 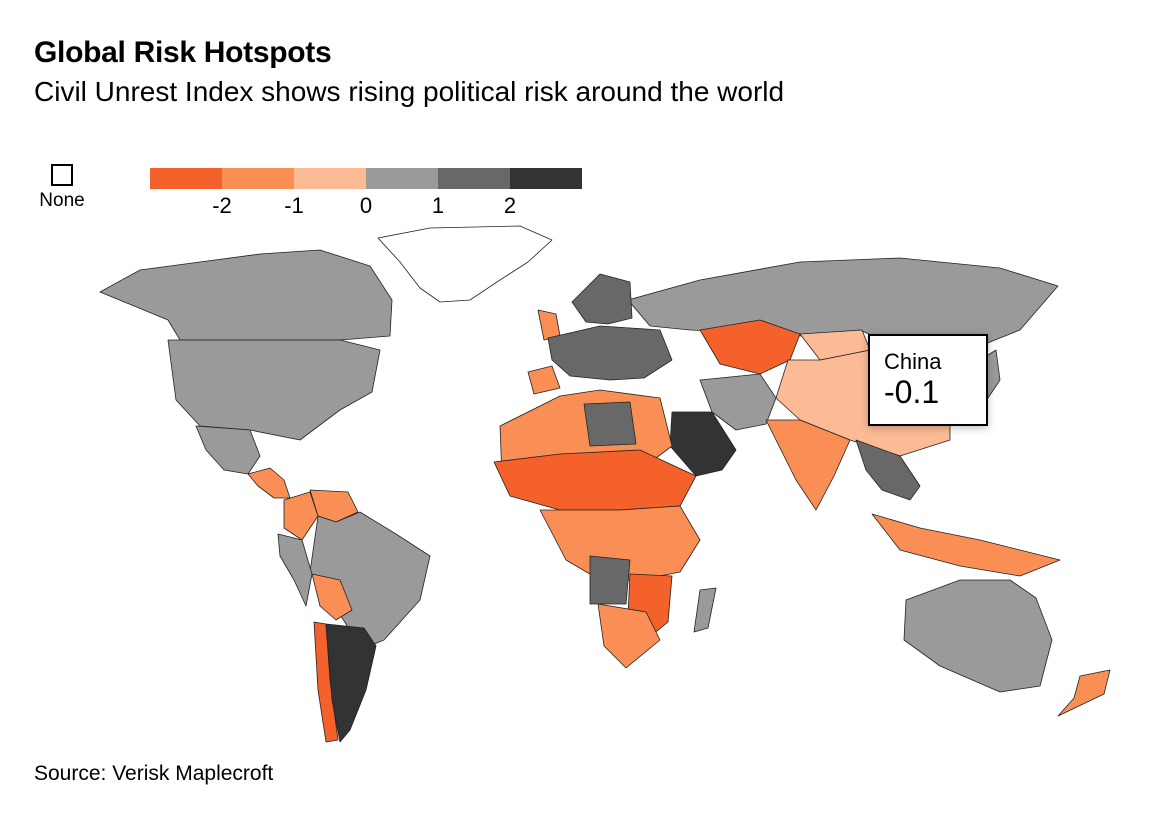 I want to click on region-angola, so click(x=610, y=580).